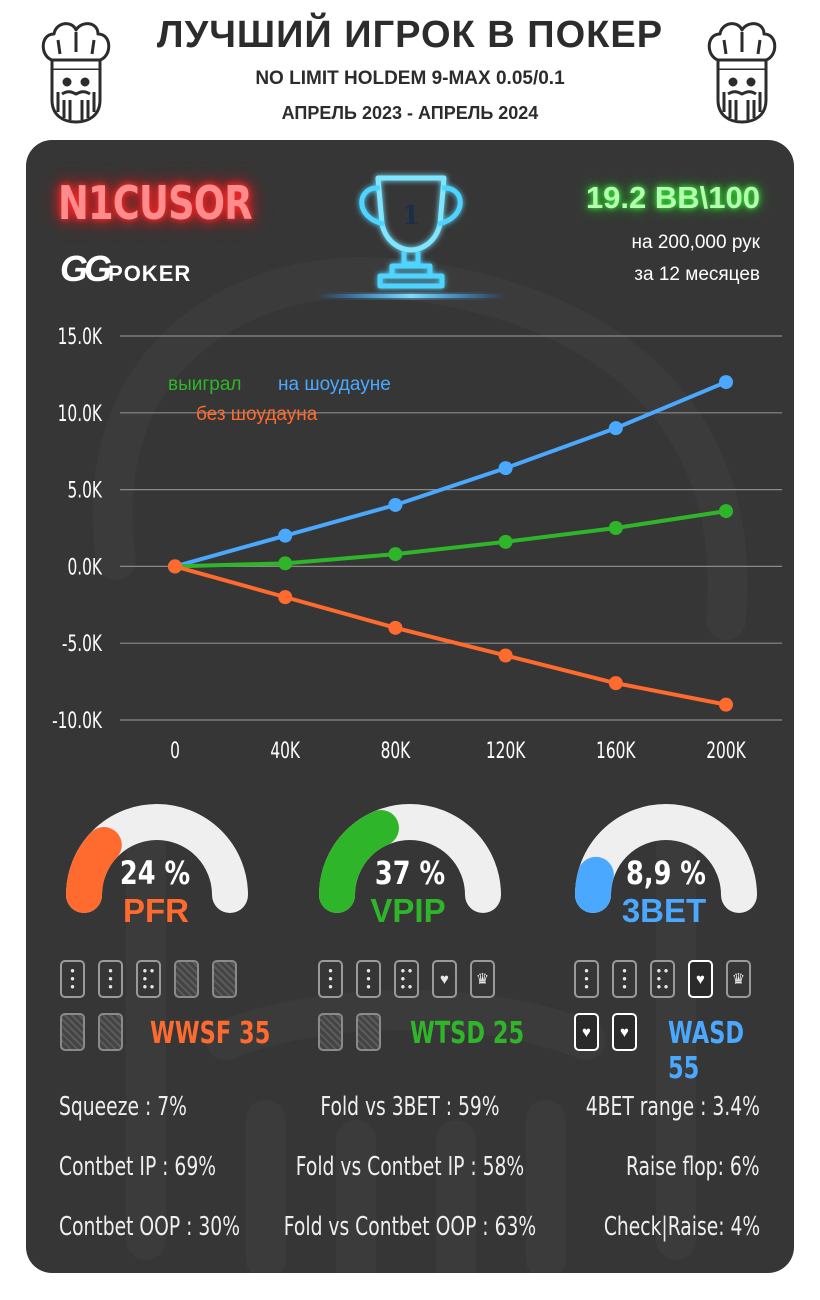 The height and width of the screenshot is (1300, 820). I want to click on stat-check-raise: Check|Raise: 4%, so click(681, 1227).